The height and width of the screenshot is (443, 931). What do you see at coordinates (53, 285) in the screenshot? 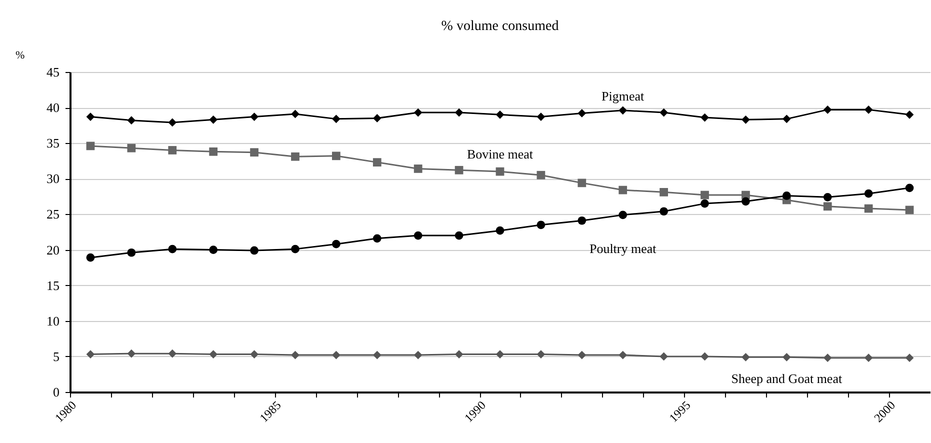
I see `y-tick-label: 15` at bounding box center [53, 285].